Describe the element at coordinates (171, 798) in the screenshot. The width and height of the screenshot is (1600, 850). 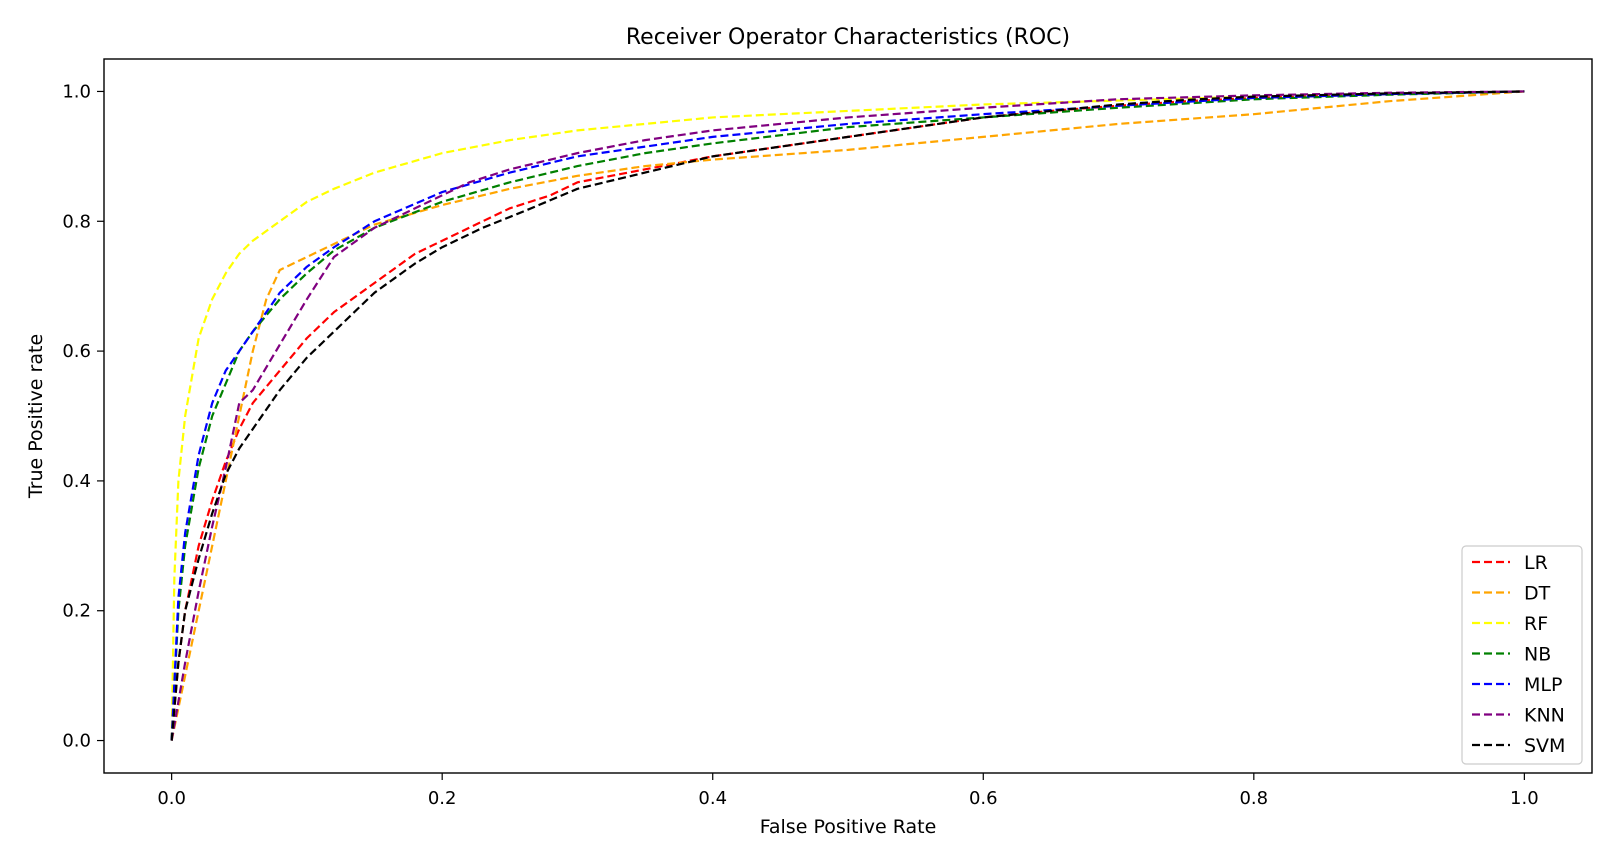
I see `x-tick-label: 0.0` at that location.